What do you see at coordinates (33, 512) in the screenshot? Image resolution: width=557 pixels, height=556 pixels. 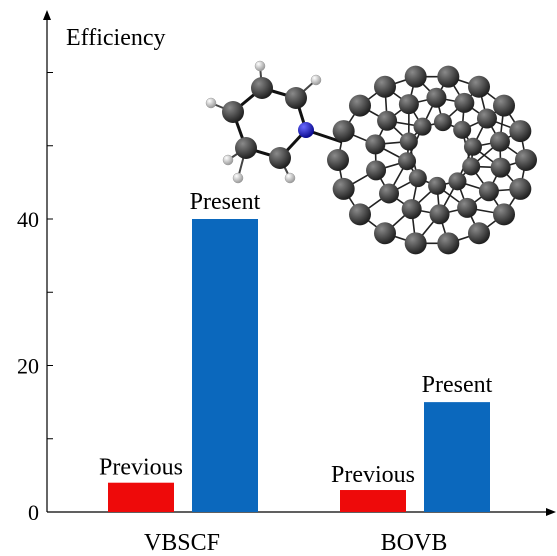 I see `y-tick-label: 0` at bounding box center [33, 512].